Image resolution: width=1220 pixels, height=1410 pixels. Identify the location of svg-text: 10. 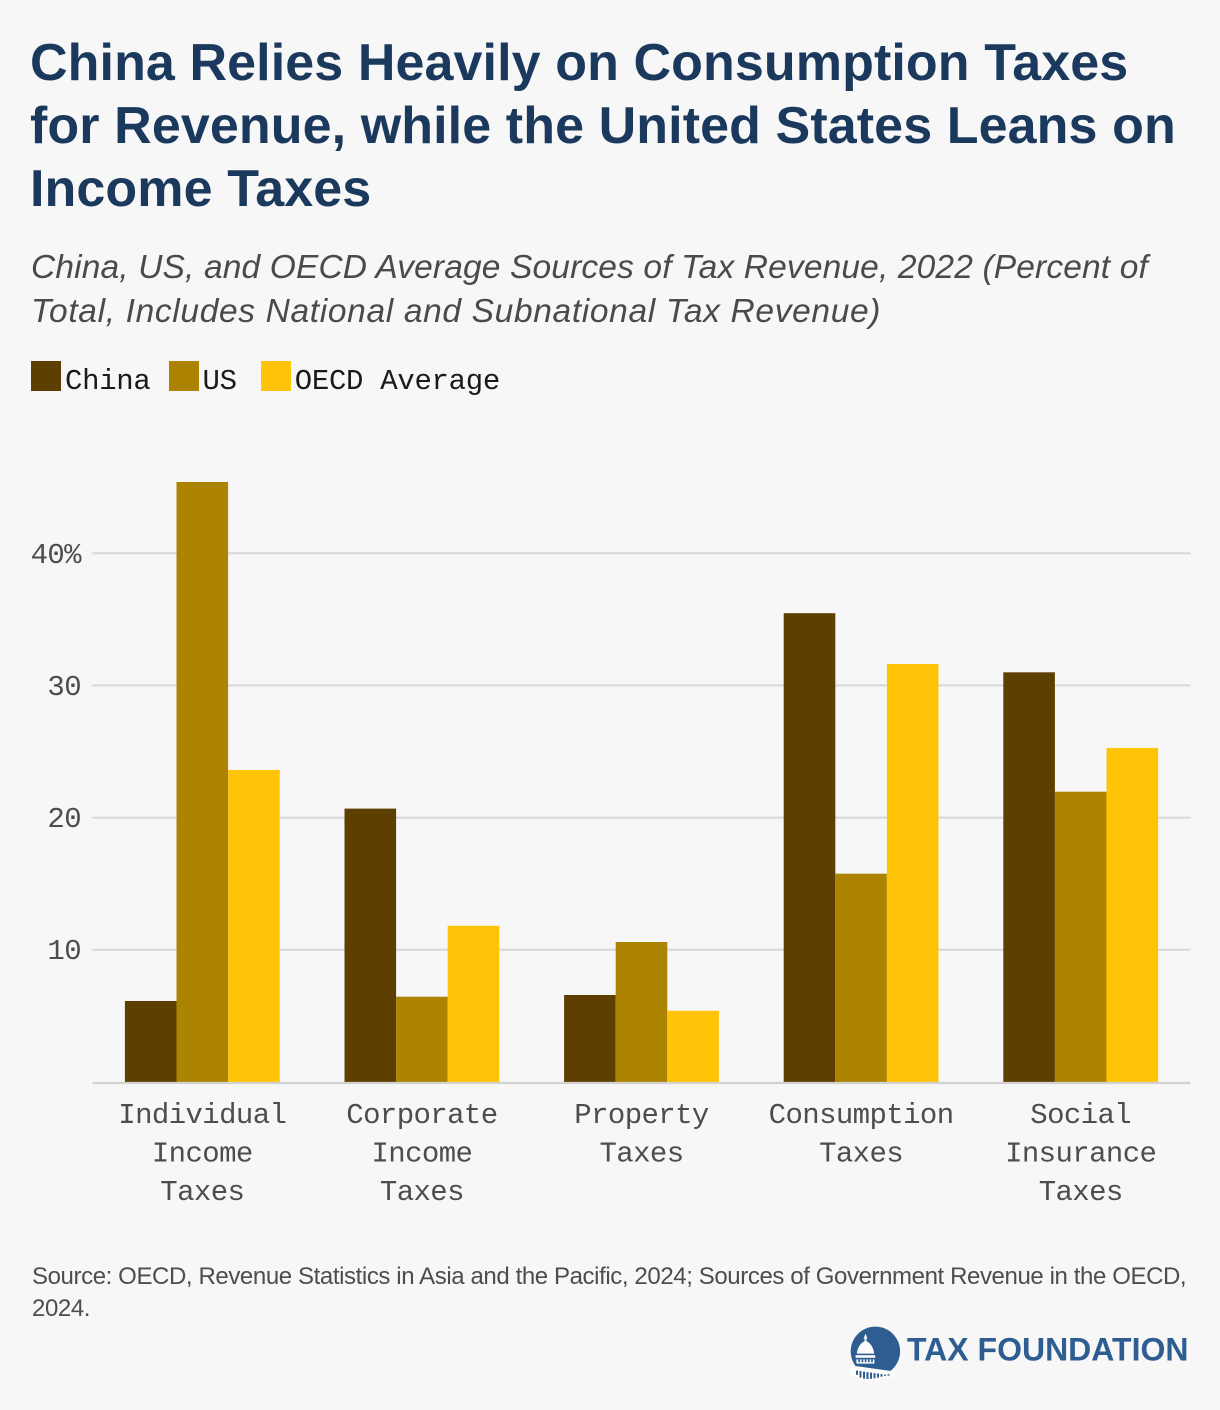
(64, 951).